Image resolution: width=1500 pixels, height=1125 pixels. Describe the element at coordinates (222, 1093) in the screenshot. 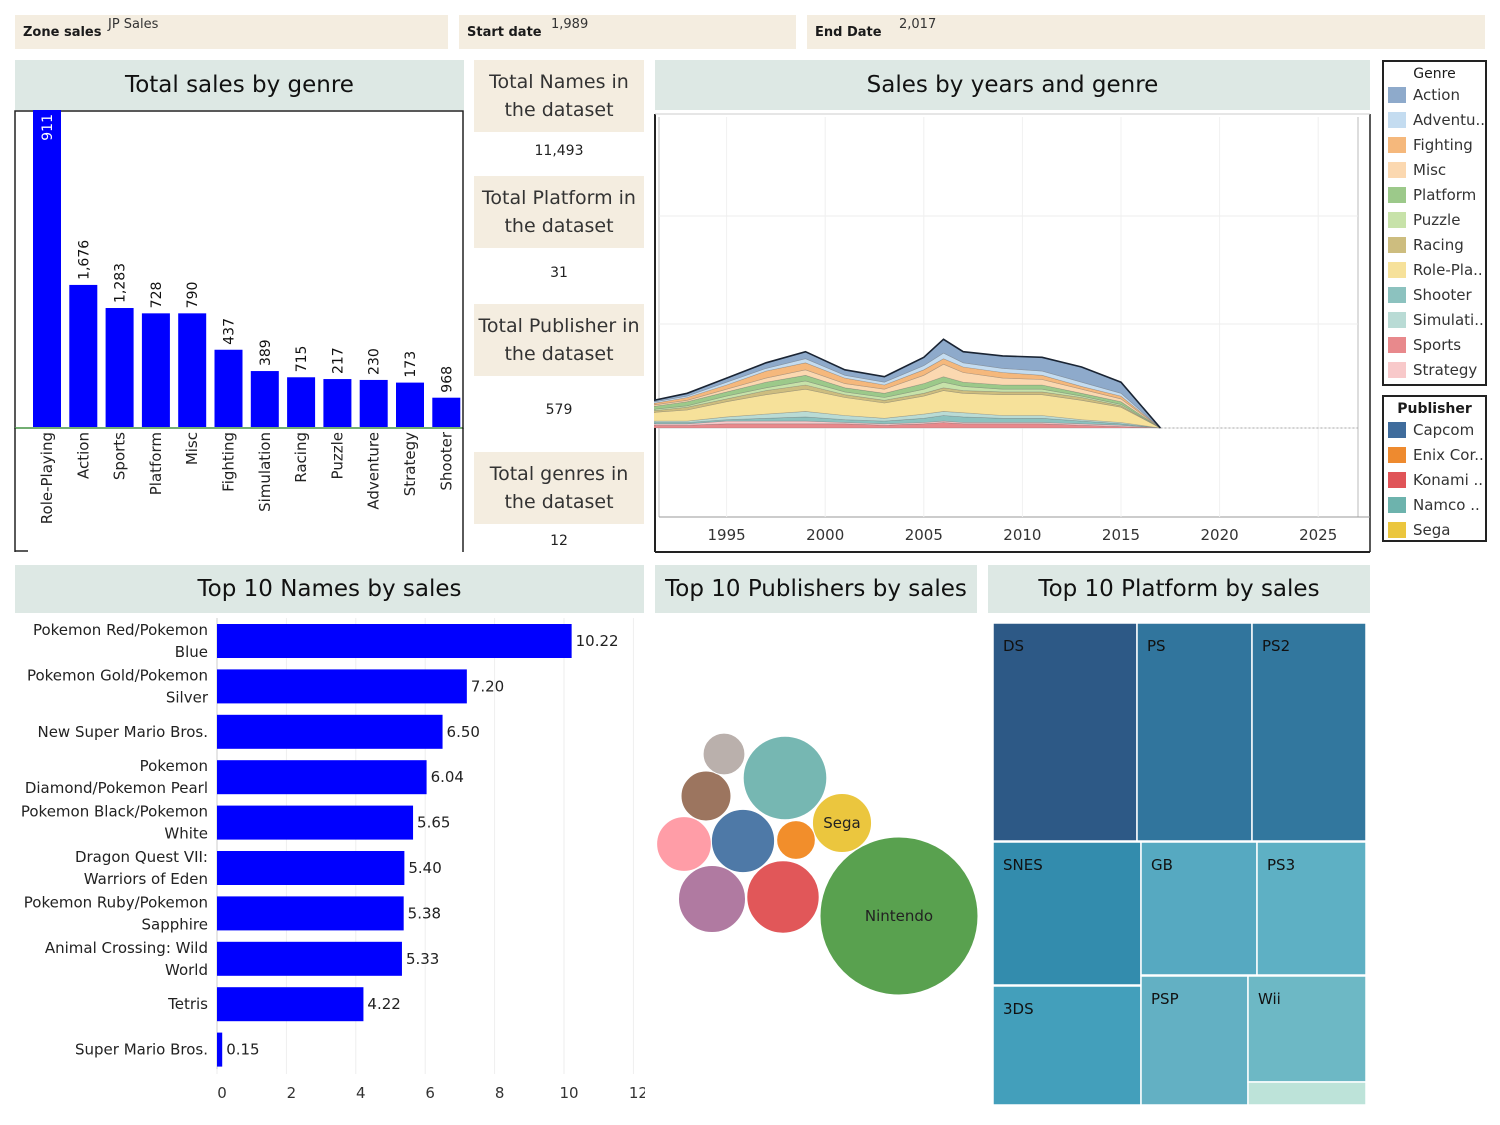

I see `names-x-tick-label: 0` at that location.